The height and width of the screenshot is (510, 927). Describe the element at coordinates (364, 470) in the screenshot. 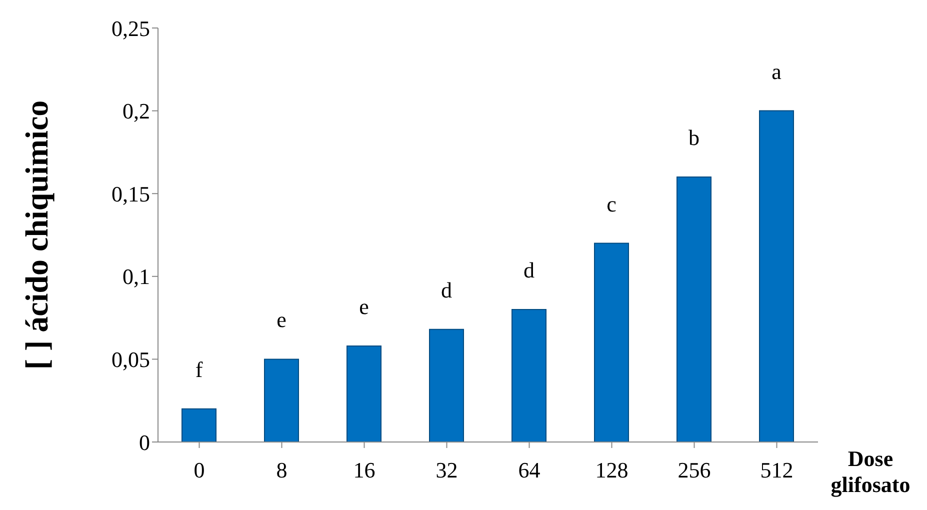

I see `x-tick-label: 16` at that location.